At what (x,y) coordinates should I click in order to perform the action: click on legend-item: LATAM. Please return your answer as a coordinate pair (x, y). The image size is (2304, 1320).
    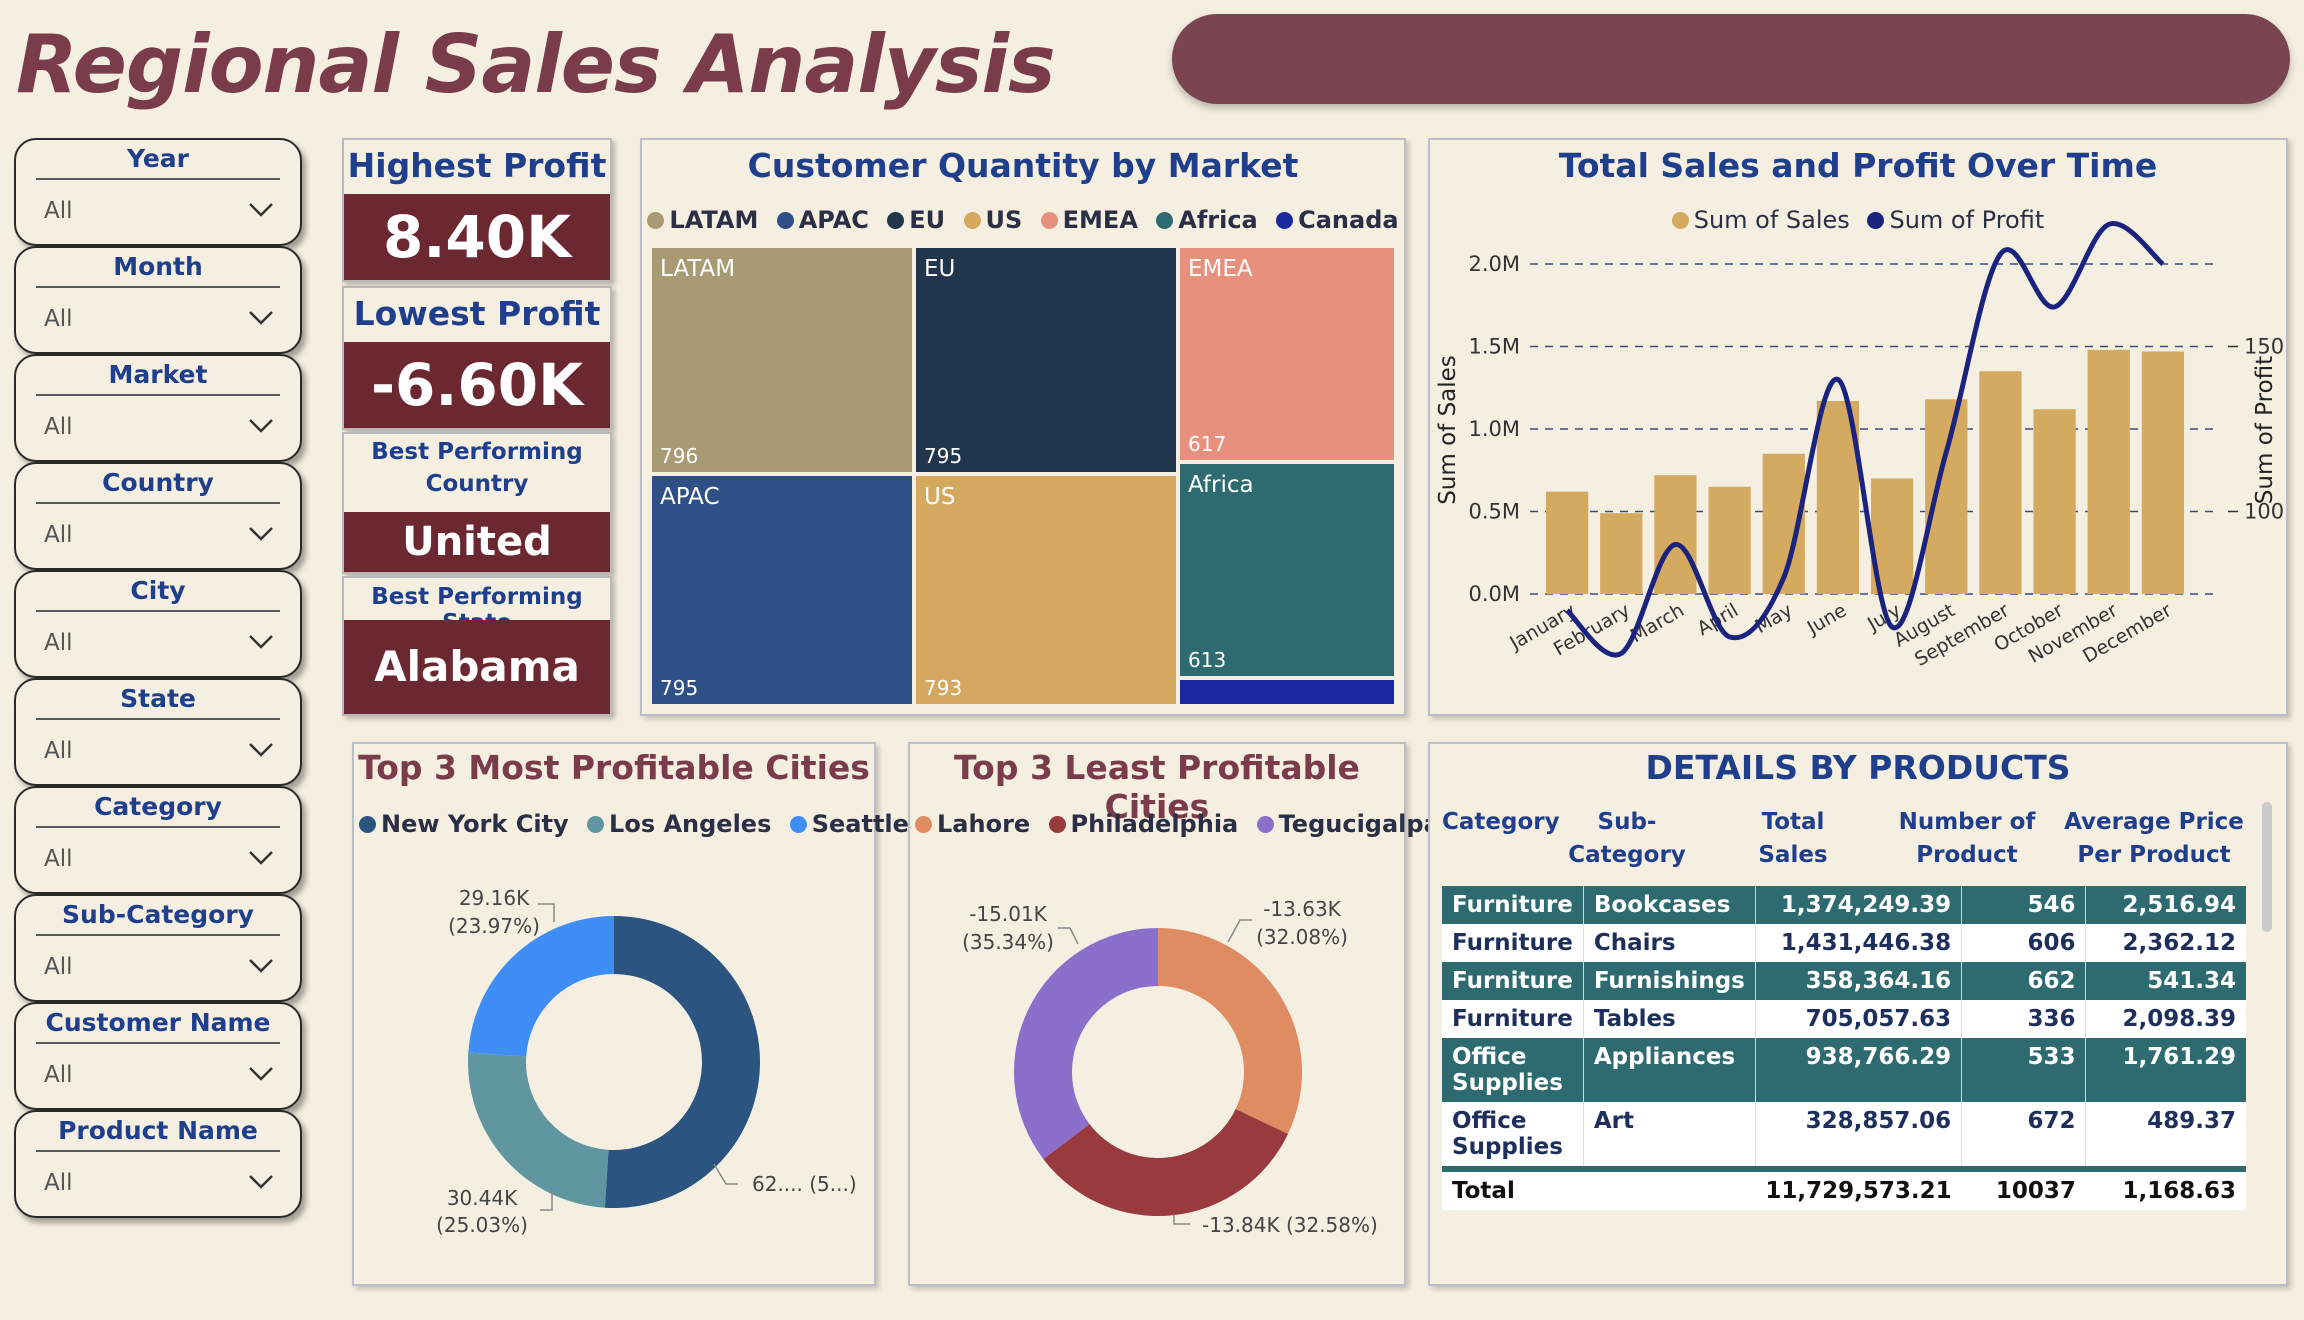
    Looking at the image, I should click on (702, 220).